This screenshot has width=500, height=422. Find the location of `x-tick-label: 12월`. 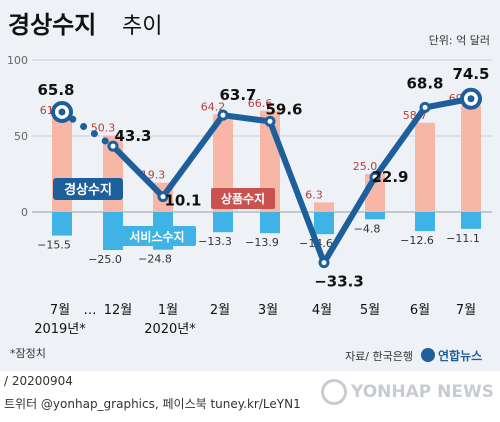

x-tick-label: 12월 is located at coordinates (118, 310).